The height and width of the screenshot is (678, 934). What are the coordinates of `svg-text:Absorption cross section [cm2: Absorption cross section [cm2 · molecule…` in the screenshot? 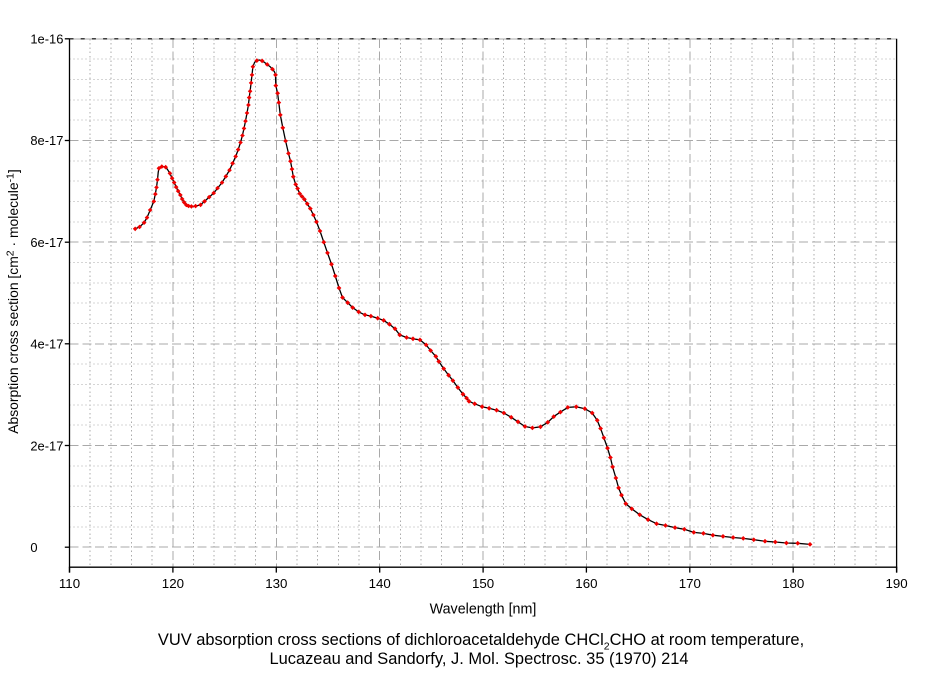 It's located at (12, 301).